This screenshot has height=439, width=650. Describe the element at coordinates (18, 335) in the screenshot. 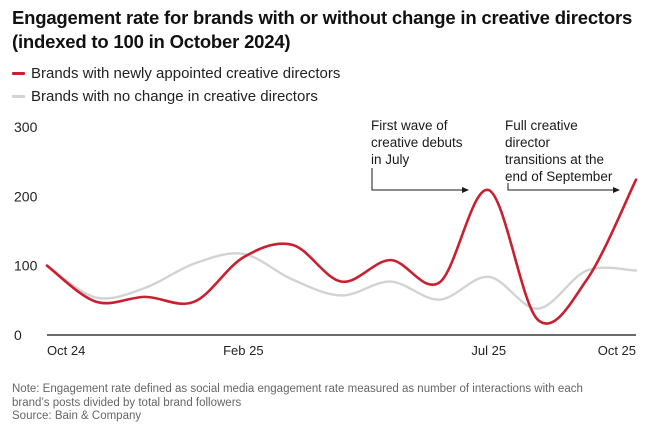

I see `y-tick-label: 0` at that location.